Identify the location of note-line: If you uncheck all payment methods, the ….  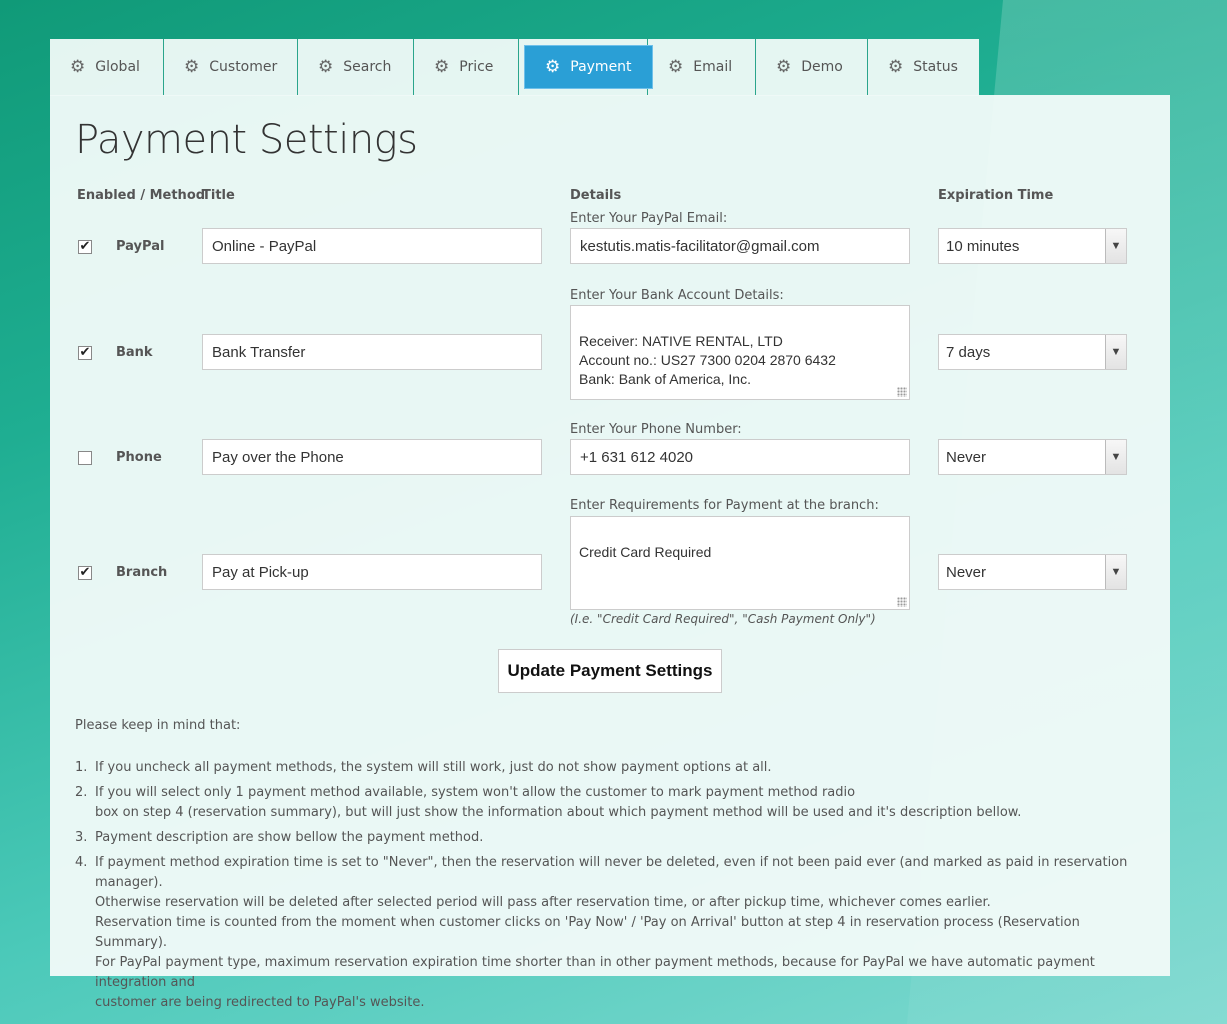
(433, 767).